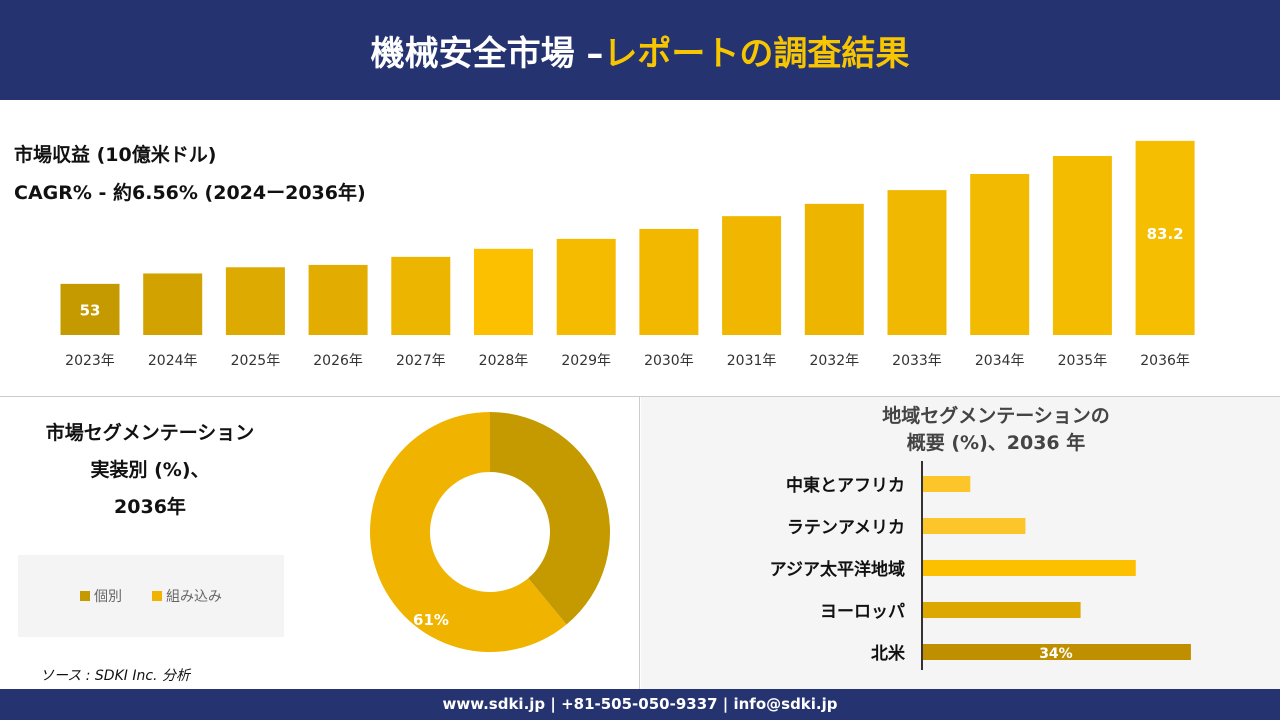  I want to click on seg-title-3: 2036年, so click(150, 507).